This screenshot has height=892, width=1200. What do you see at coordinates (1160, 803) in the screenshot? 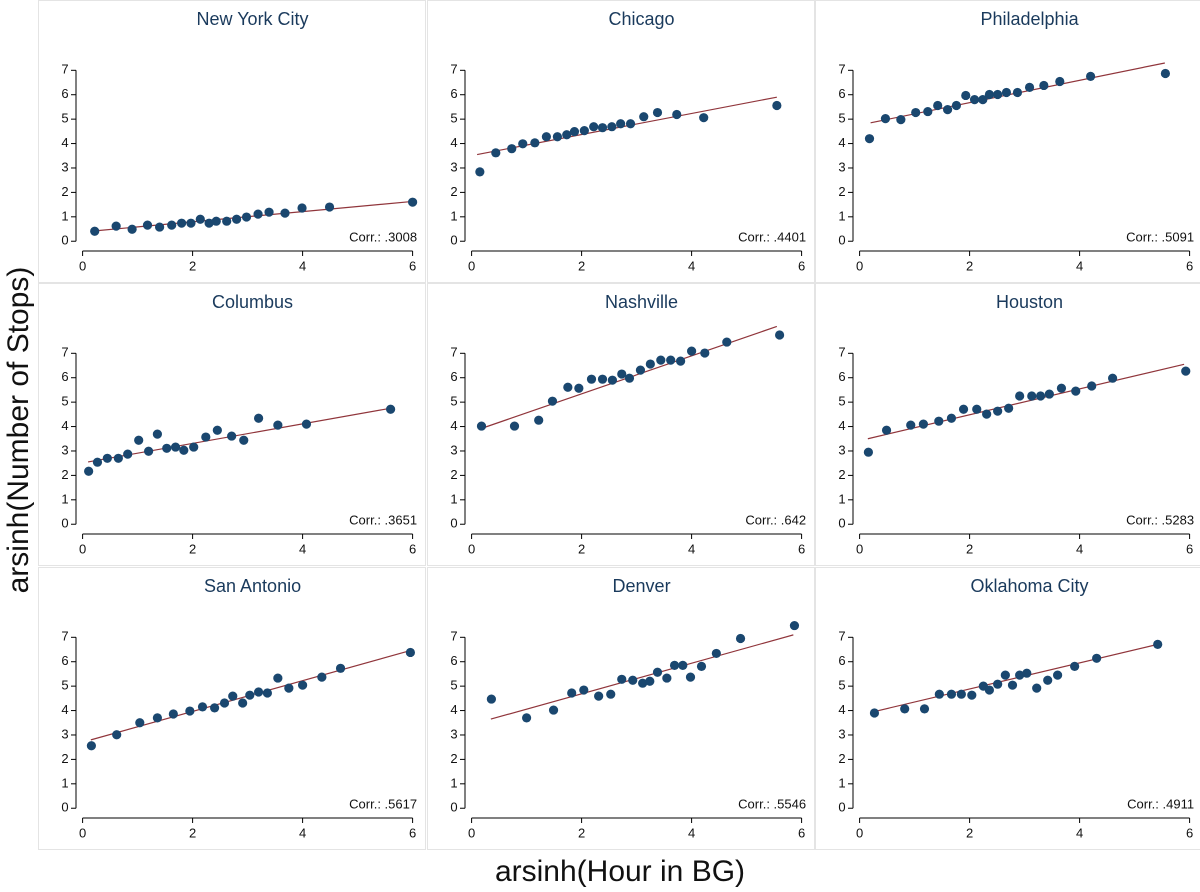
I see `annotation: Corr.: .4911` at bounding box center [1160, 803].